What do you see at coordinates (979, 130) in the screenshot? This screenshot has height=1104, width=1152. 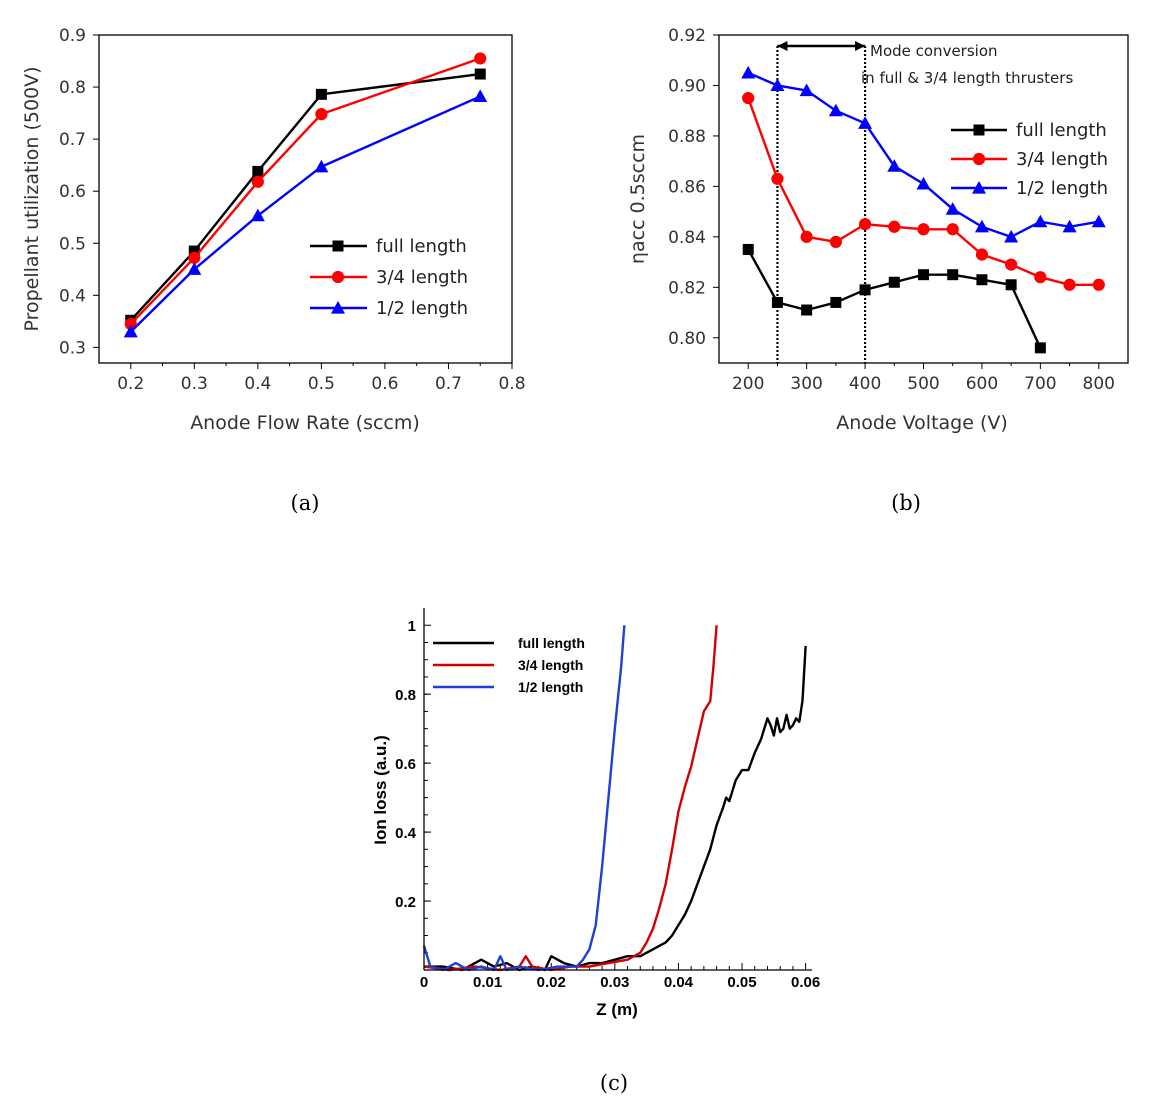 I see `chart-b-legend-marker-full-length` at bounding box center [979, 130].